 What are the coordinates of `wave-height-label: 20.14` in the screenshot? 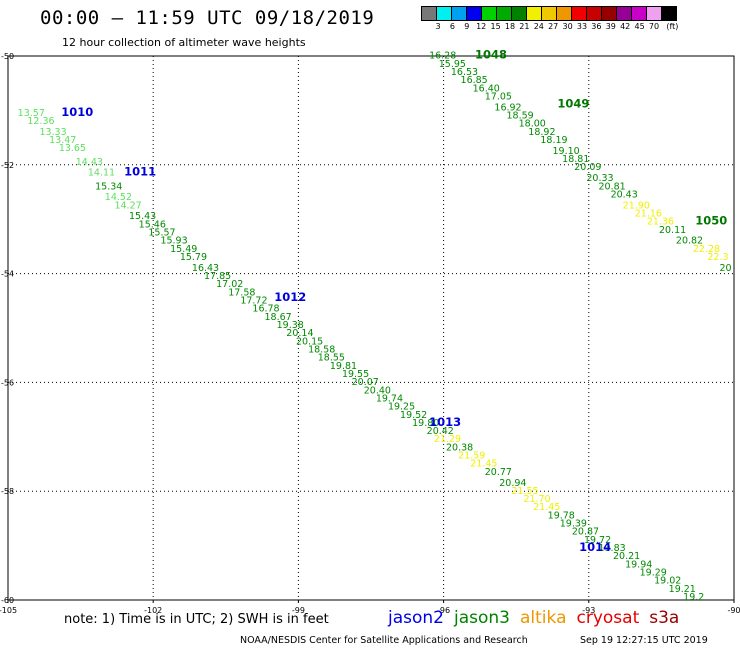 It's located at (299, 333).